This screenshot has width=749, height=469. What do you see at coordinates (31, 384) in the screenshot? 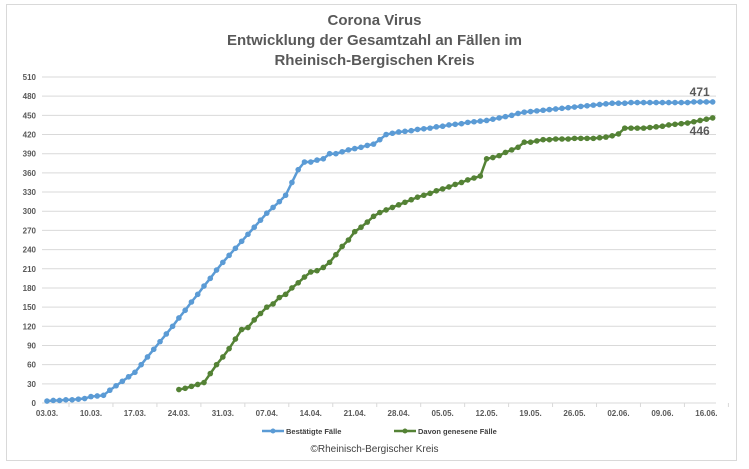
I see `y-tick-label: 30` at bounding box center [31, 384].